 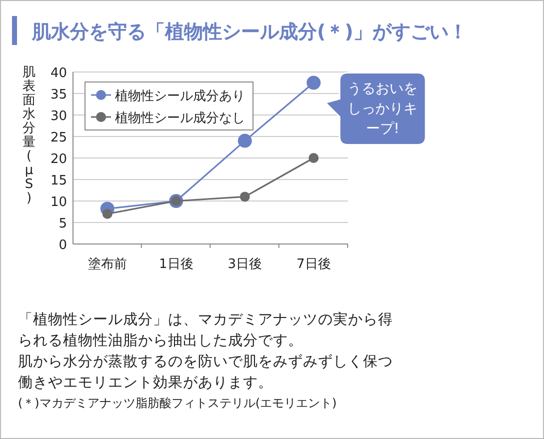 I want to click on y-tick-label: 30, so click(x=58, y=116).